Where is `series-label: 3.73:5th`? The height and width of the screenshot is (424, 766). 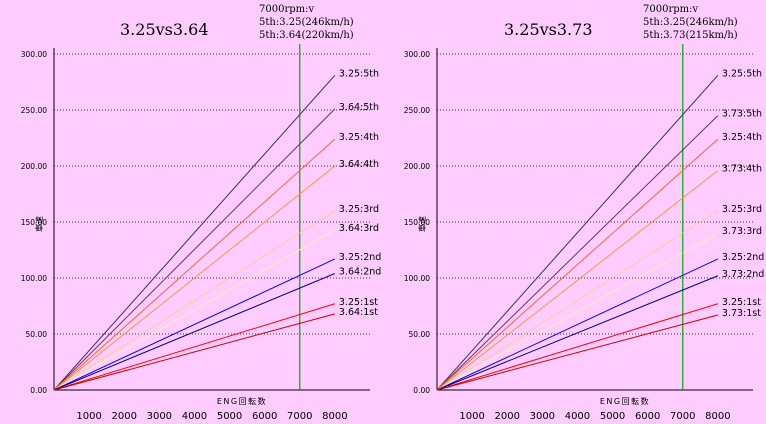 series-label: 3.73:5th is located at coordinates (742, 114).